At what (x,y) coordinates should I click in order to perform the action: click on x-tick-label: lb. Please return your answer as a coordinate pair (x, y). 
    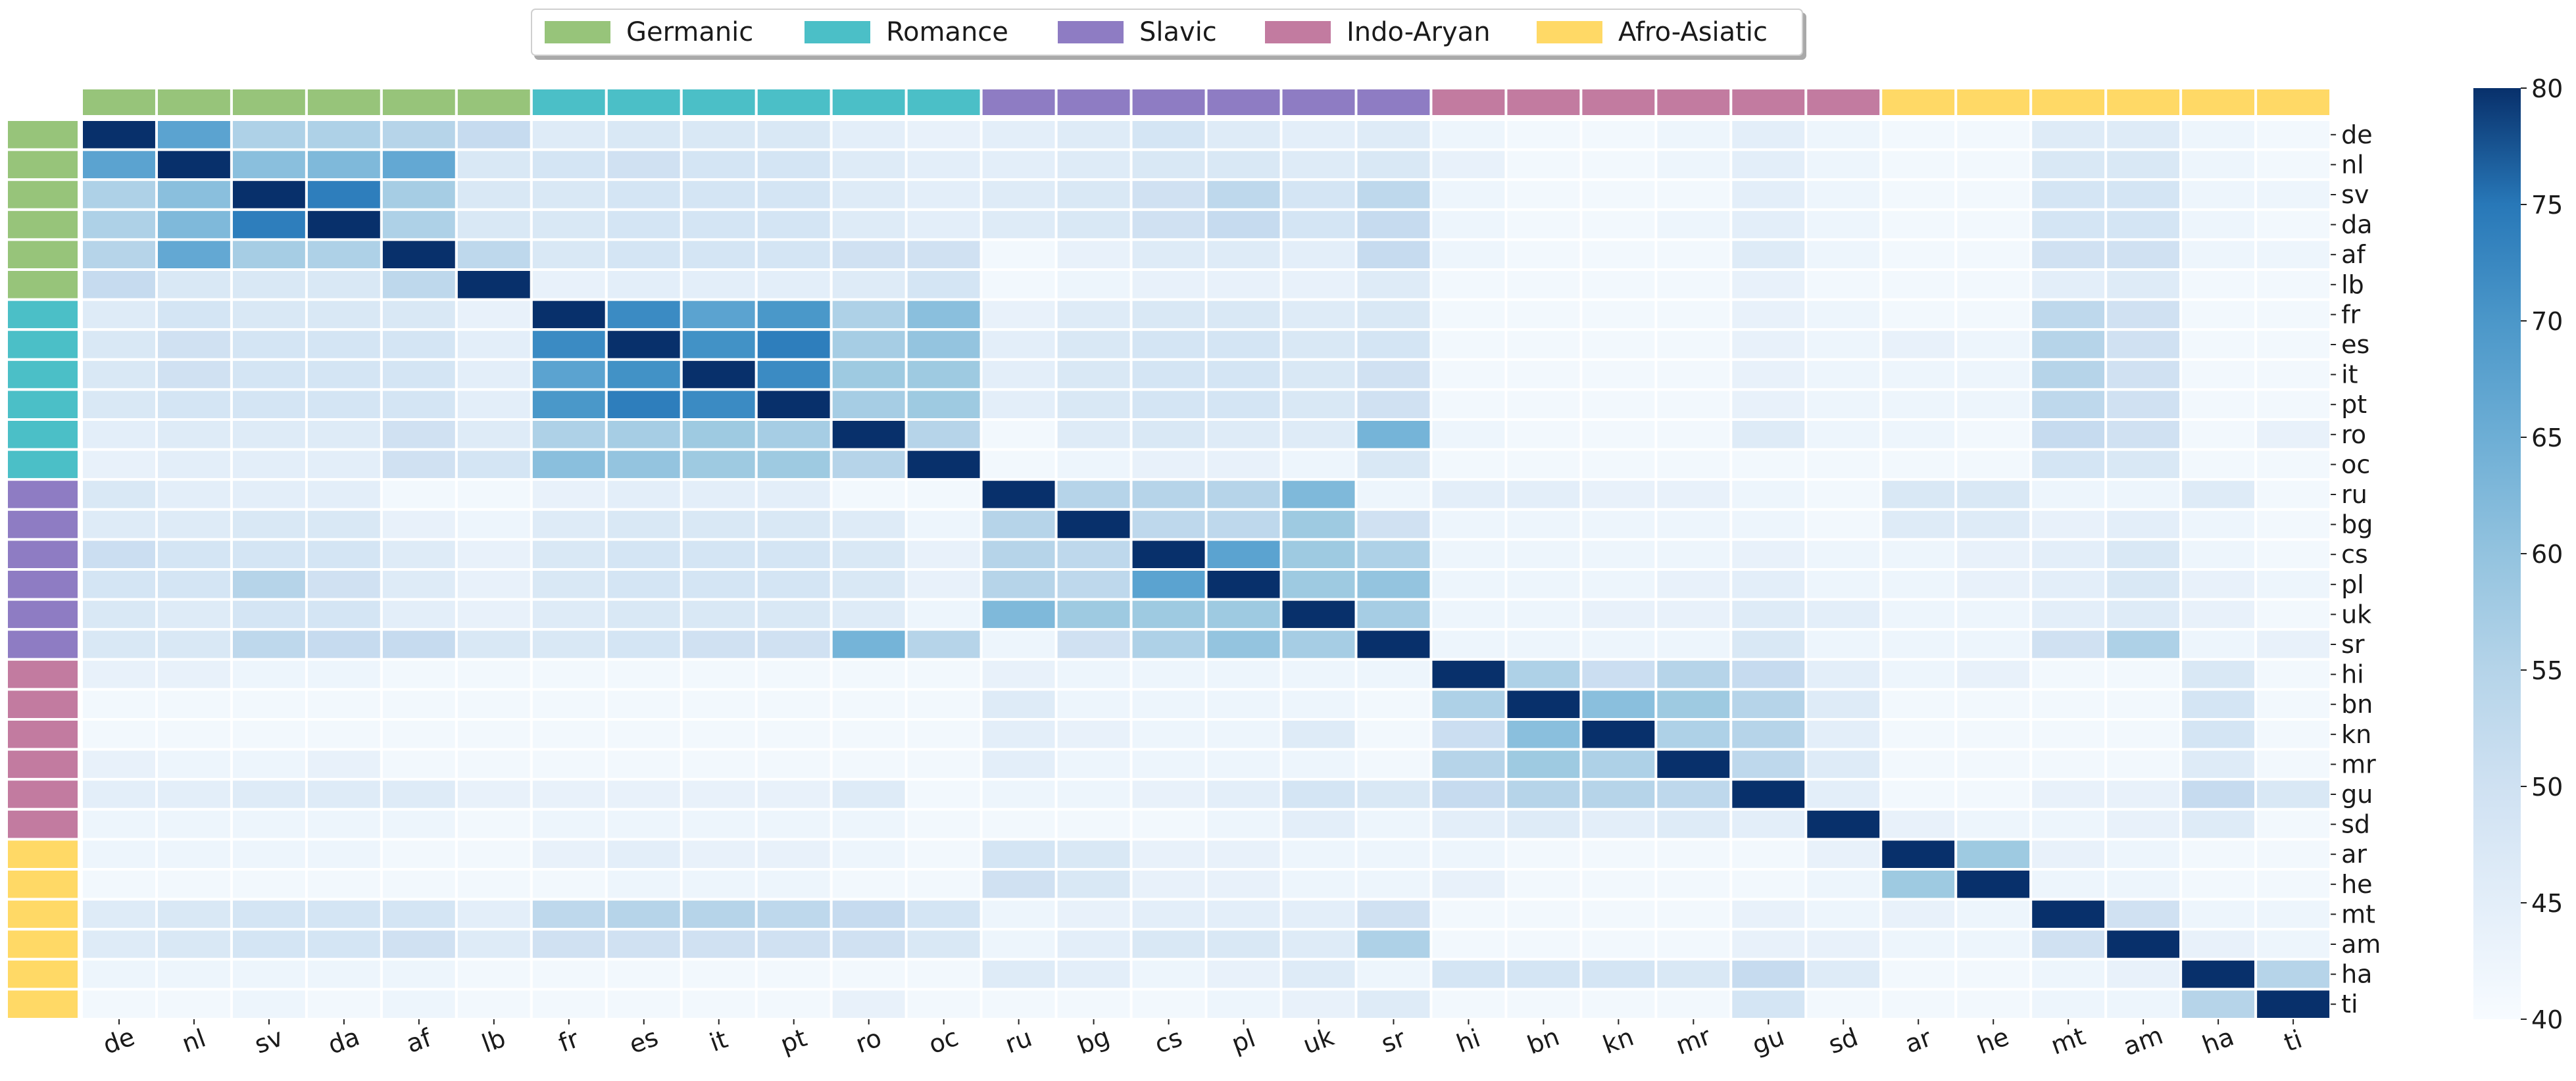
    Looking at the image, I should click on (494, 1040).